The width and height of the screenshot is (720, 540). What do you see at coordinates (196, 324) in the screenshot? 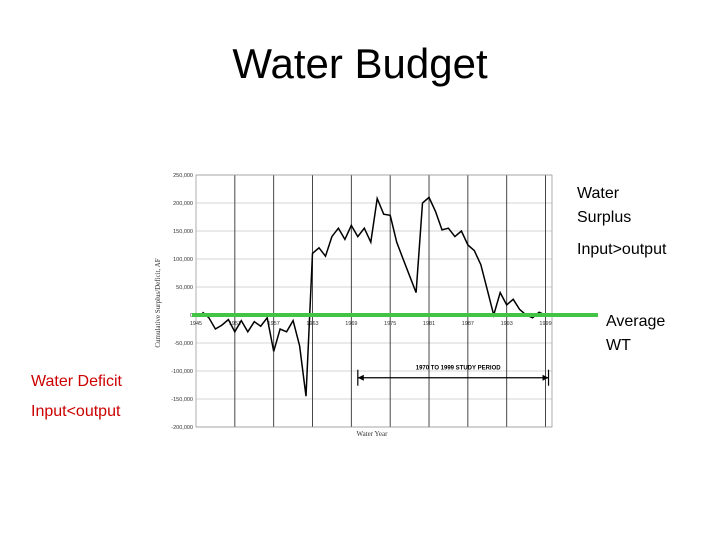
I see `x-tick-label: 1945` at bounding box center [196, 324].